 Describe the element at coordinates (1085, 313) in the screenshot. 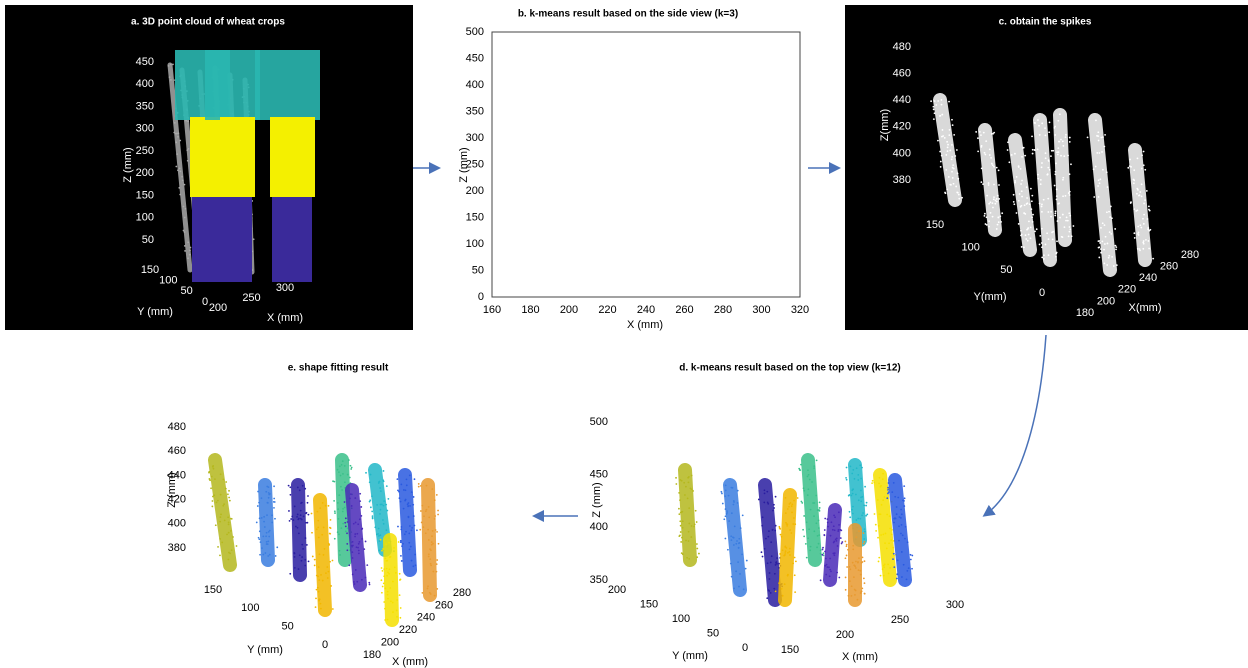

I see `x-tick-label: 180` at that location.